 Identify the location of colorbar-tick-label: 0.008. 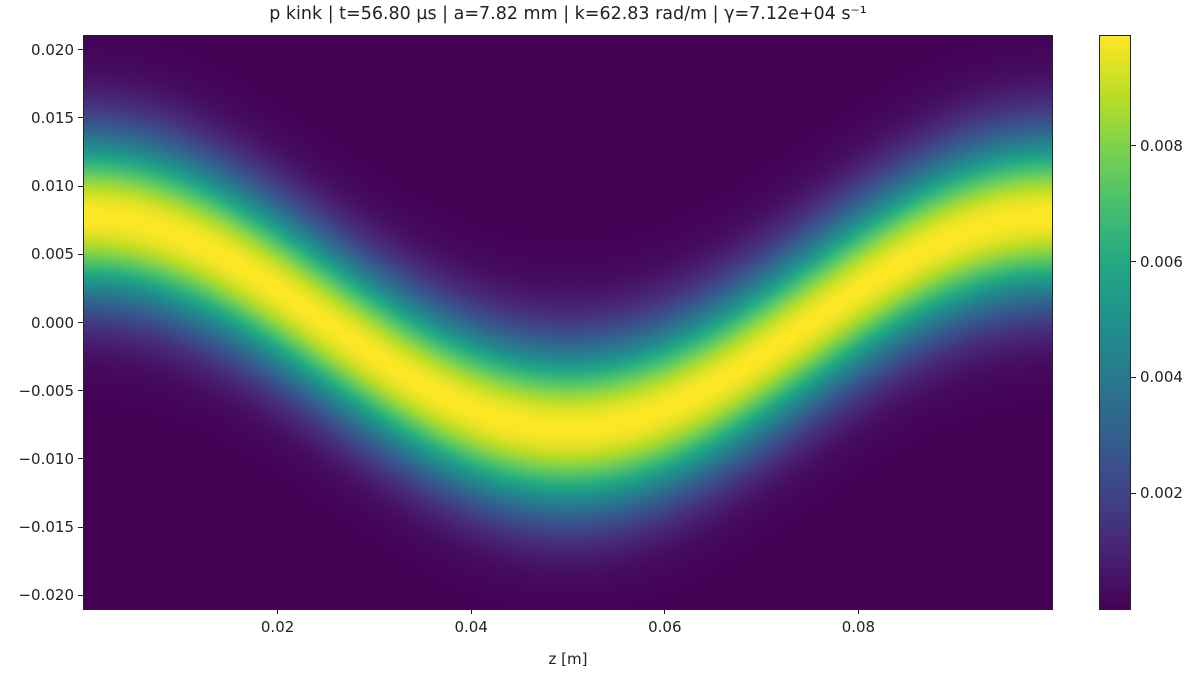
(1161, 145).